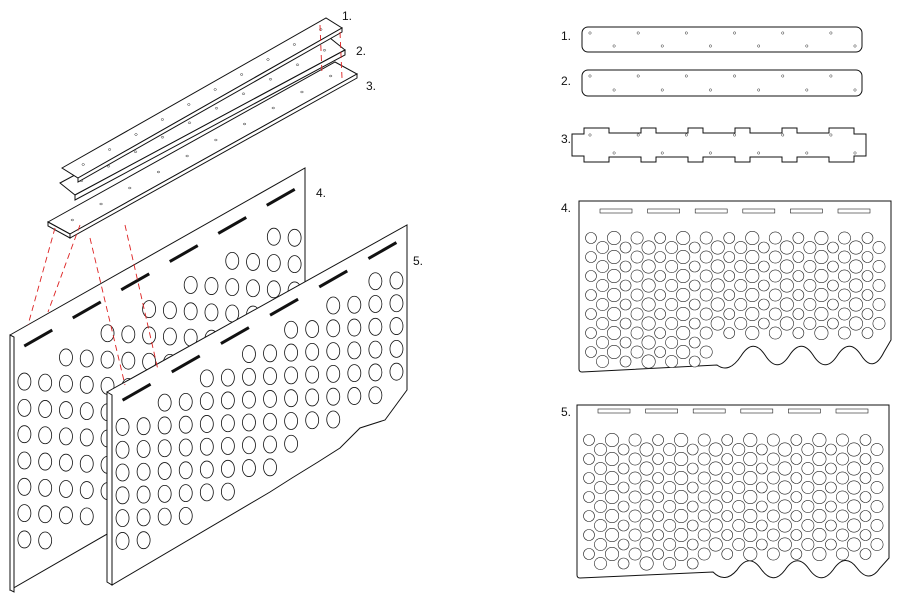 This screenshot has height=600, width=900. Describe the element at coordinates (361, 51) in the screenshot. I see `iso-label-2: 2.` at that location.